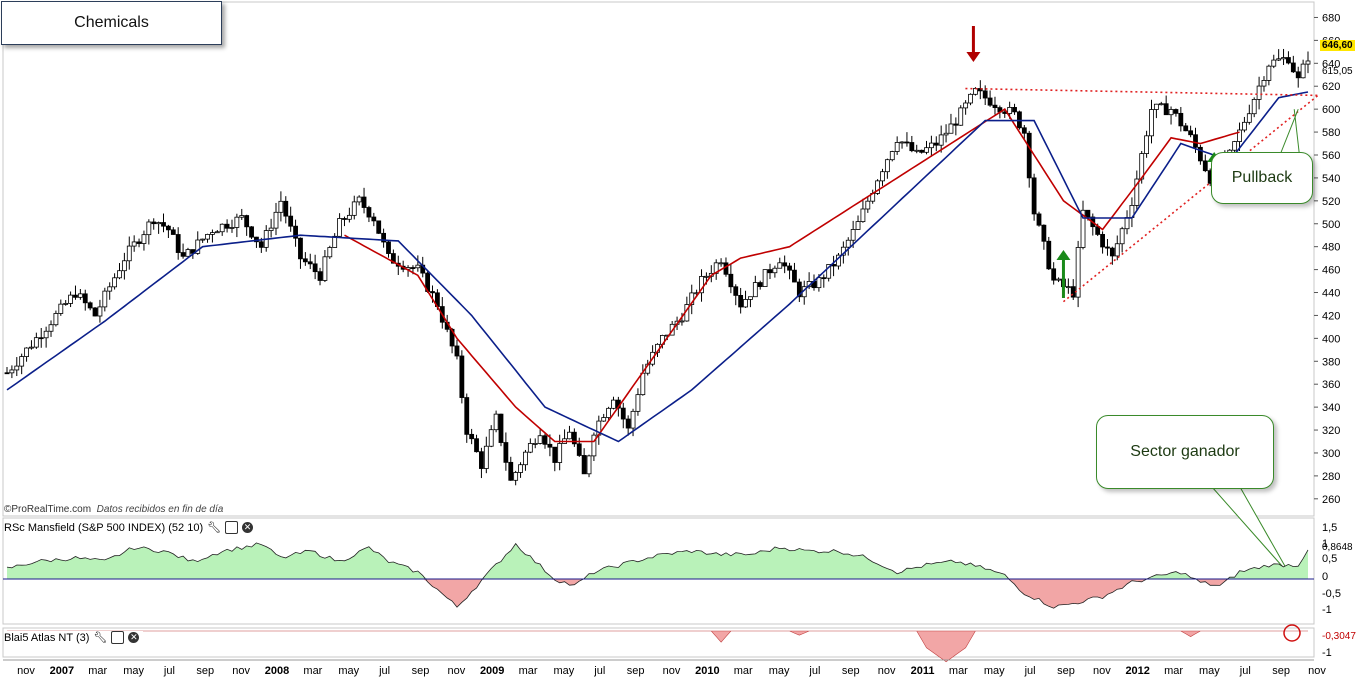  Describe the element at coordinates (1142, 92) in the screenshot. I see `resistance-trendline` at that location.